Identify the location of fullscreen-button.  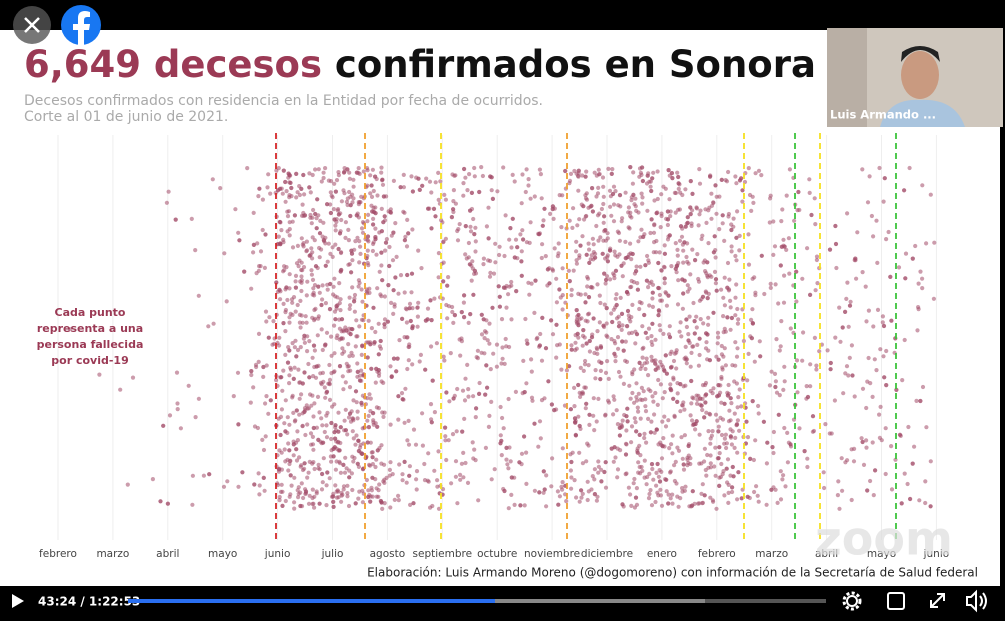
(937, 600).